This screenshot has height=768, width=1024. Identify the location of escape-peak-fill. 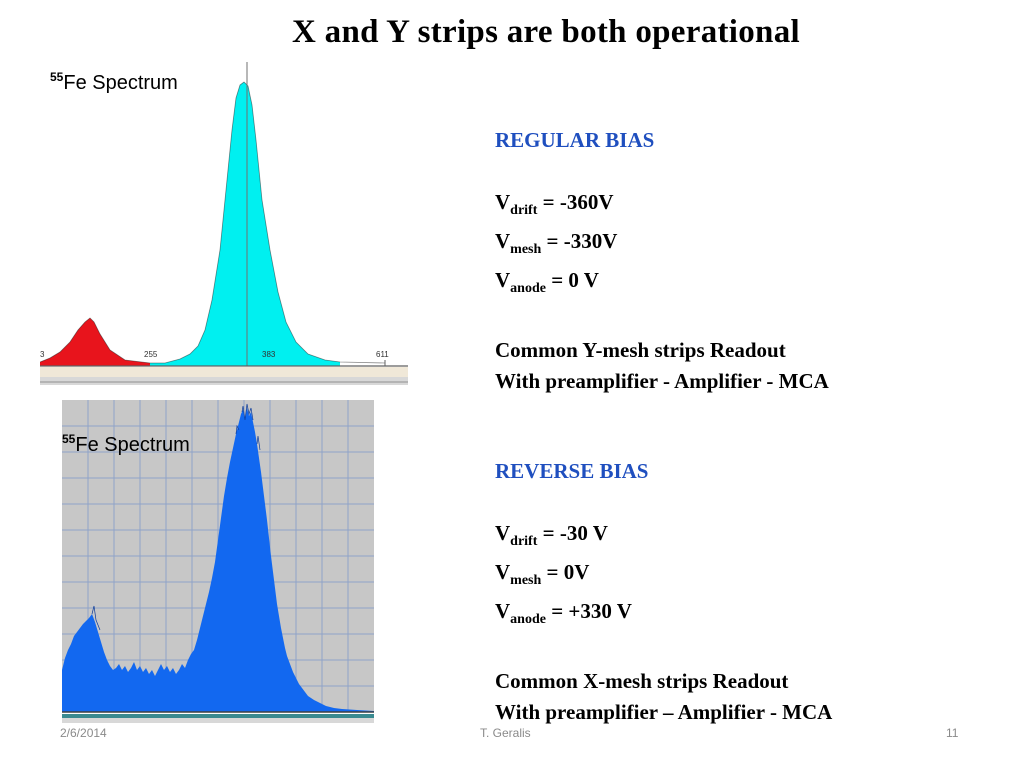
(95, 342).